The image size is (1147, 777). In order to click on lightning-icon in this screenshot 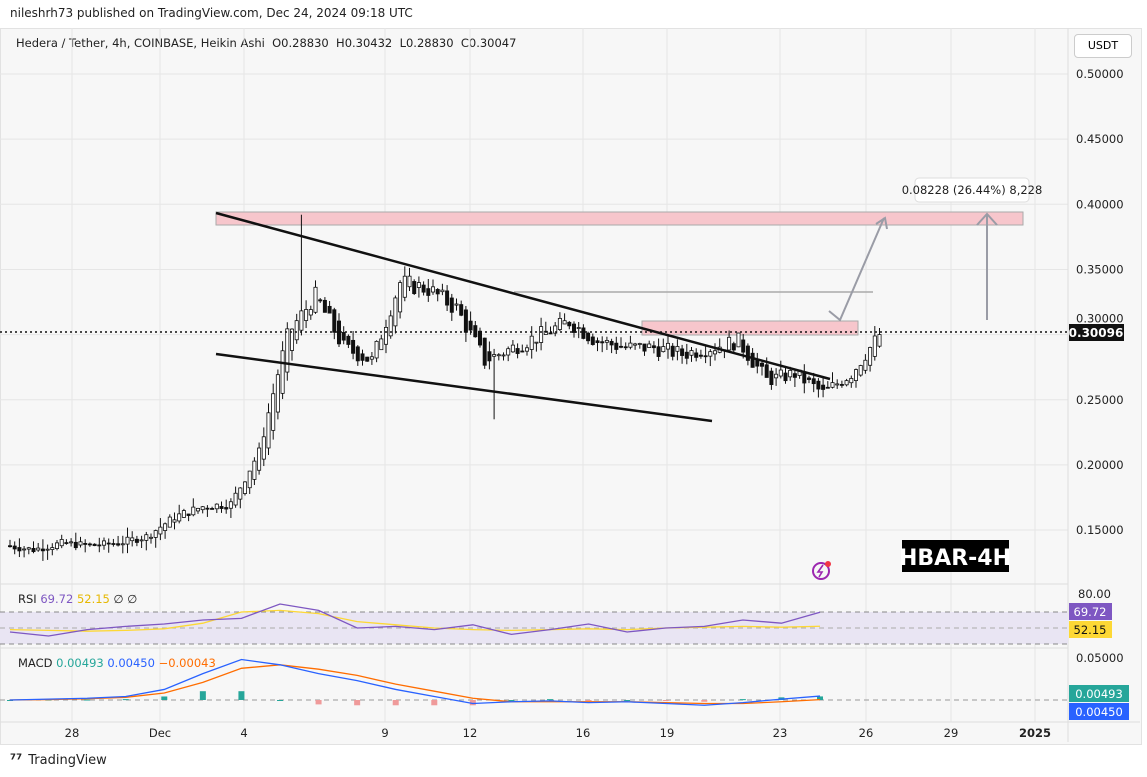, I will do `click(821, 570)`.